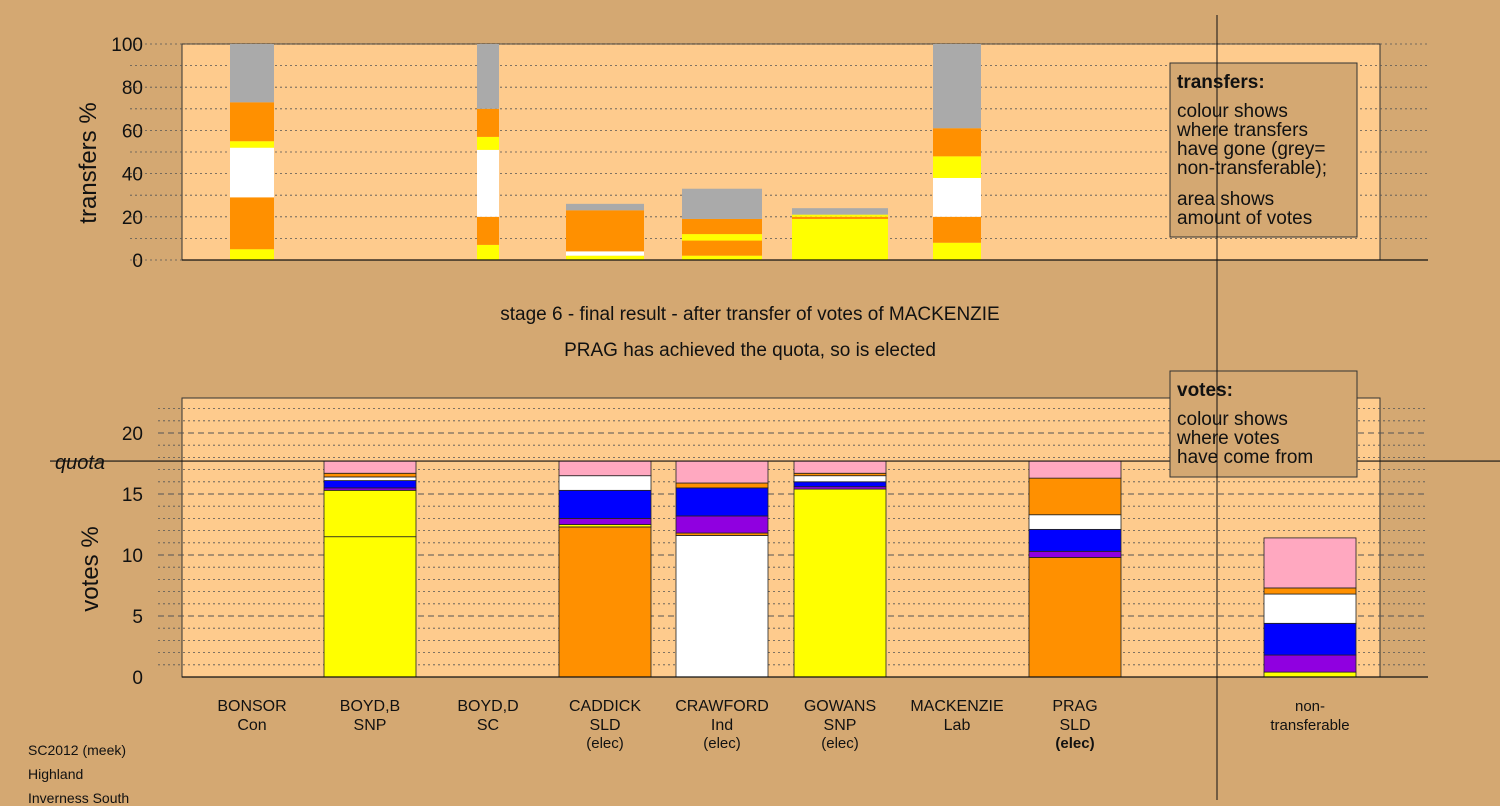 The width and height of the screenshot is (1500, 806). Describe the element at coordinates (605, 706) in the screenshot. I see `candidate-name-label: CADDICK` at that location.